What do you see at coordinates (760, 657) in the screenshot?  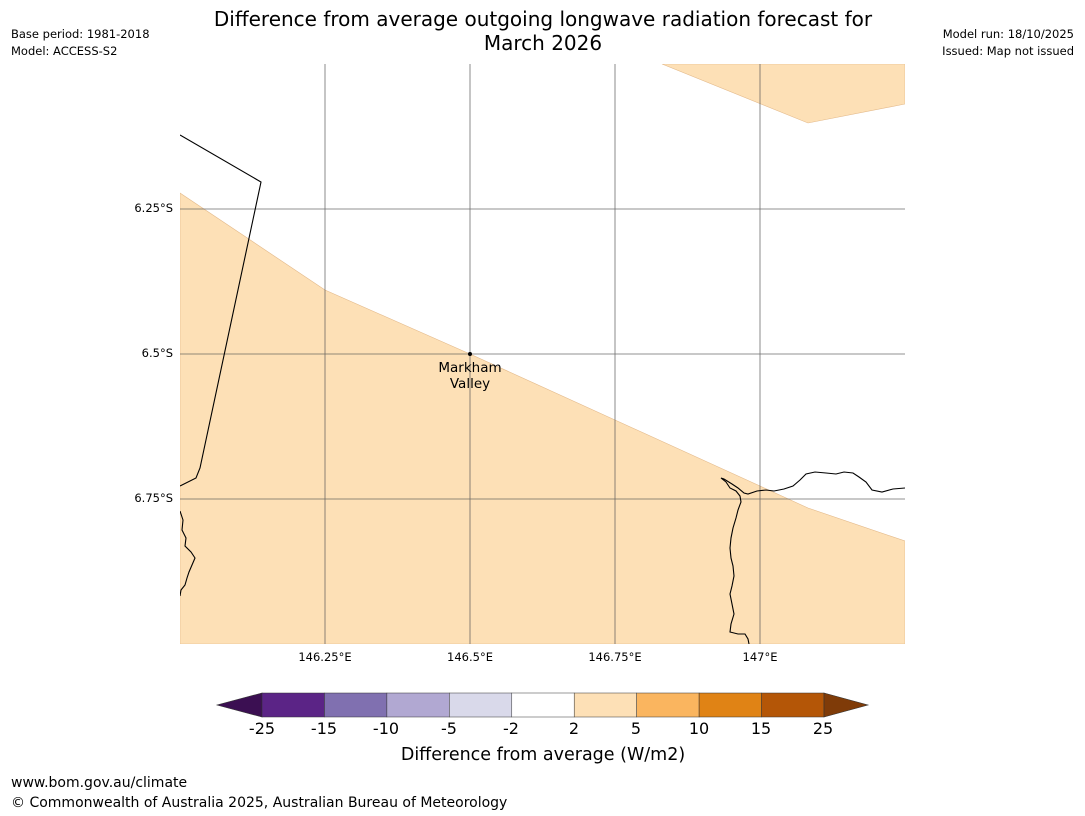 I see `lon-label: 147°E` at bounding box center [760, 657].